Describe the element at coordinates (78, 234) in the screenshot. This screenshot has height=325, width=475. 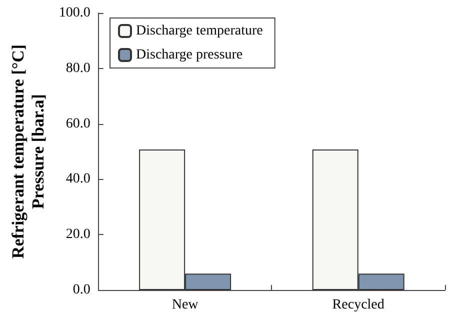
I see `y-tick-label: 20.0` at that location.